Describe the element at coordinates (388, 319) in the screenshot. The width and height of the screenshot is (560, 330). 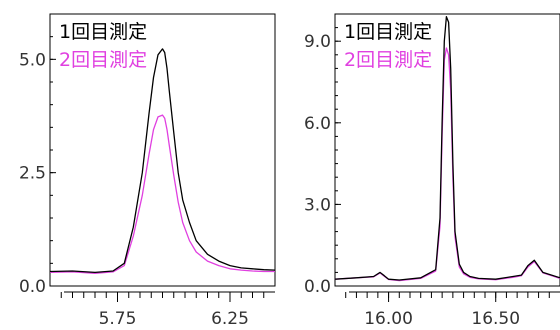
I see `x-tick-label: 16.00` at that location.